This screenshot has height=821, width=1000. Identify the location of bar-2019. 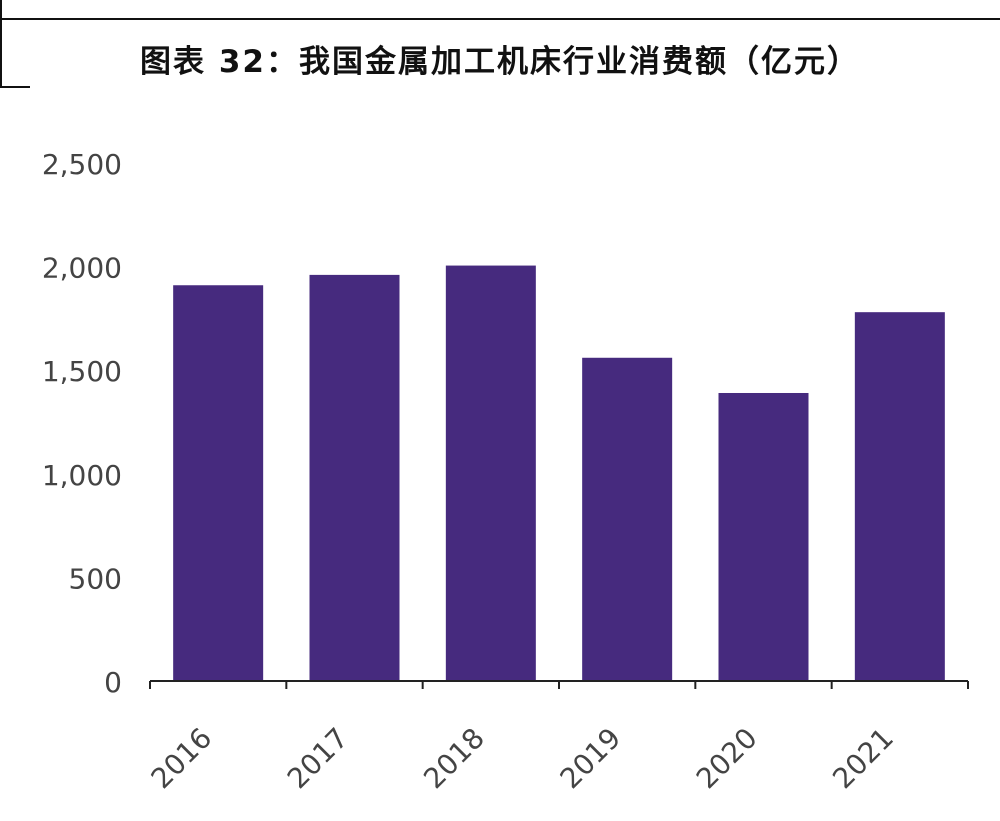
(627, 519).